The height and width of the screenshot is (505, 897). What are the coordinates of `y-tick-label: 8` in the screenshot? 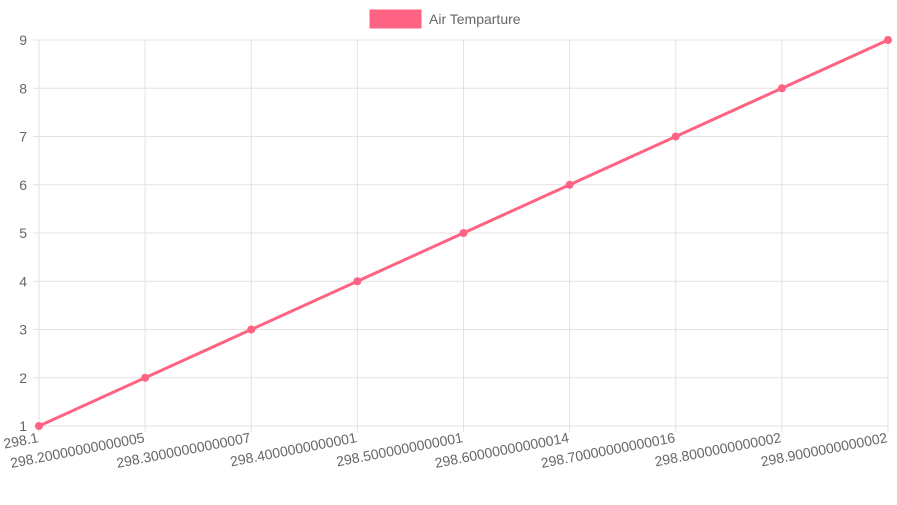 It's located at (23, 88).